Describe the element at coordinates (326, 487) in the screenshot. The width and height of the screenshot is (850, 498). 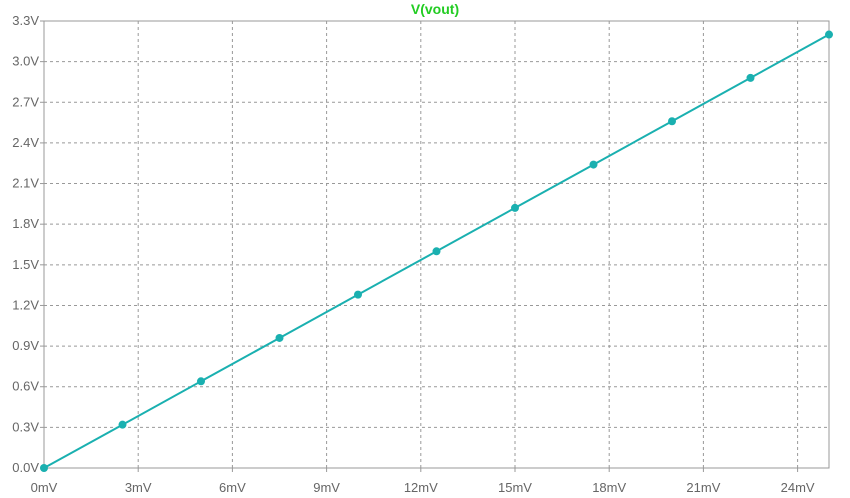
I see `x-tick-label: 9mV` at that location.